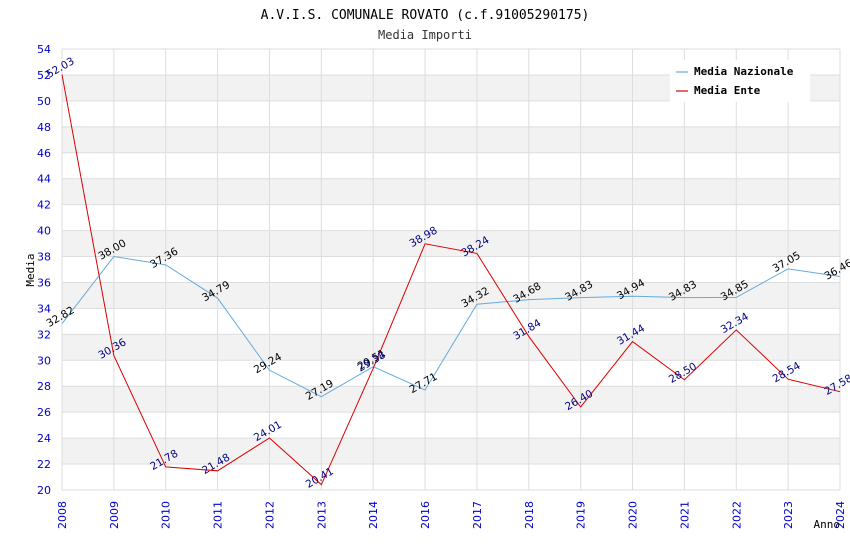  I want to click on x-tick-label: 2013, so click(321, 515).